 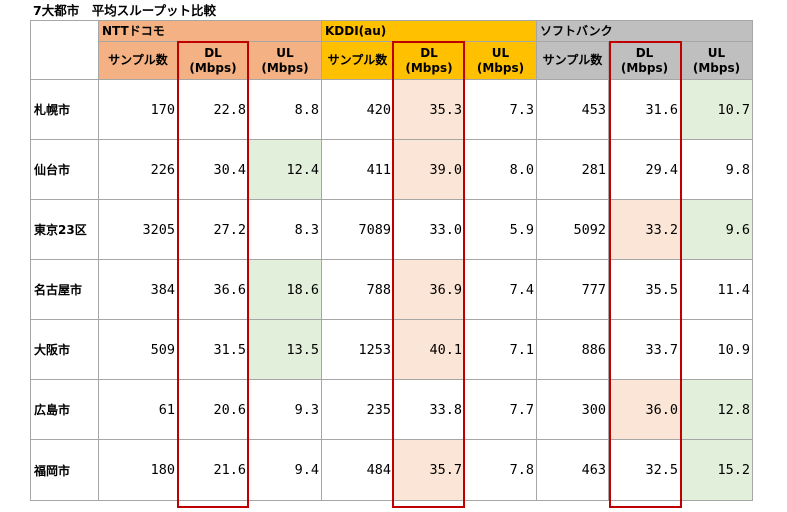 What do you see at coordinates (429, 109) in the screenshot?
I see `au-dl-cell: 35.3` at bounding box center [429, 109].